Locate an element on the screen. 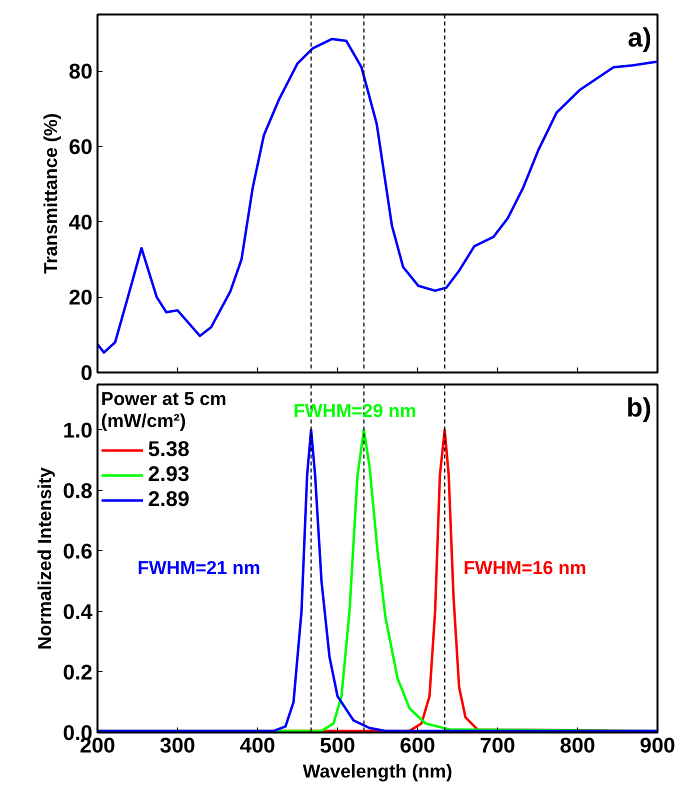 The width and height of the screenshot is (681, 794). y-tick-label: 0.8 is located at coordinates (77, 490).